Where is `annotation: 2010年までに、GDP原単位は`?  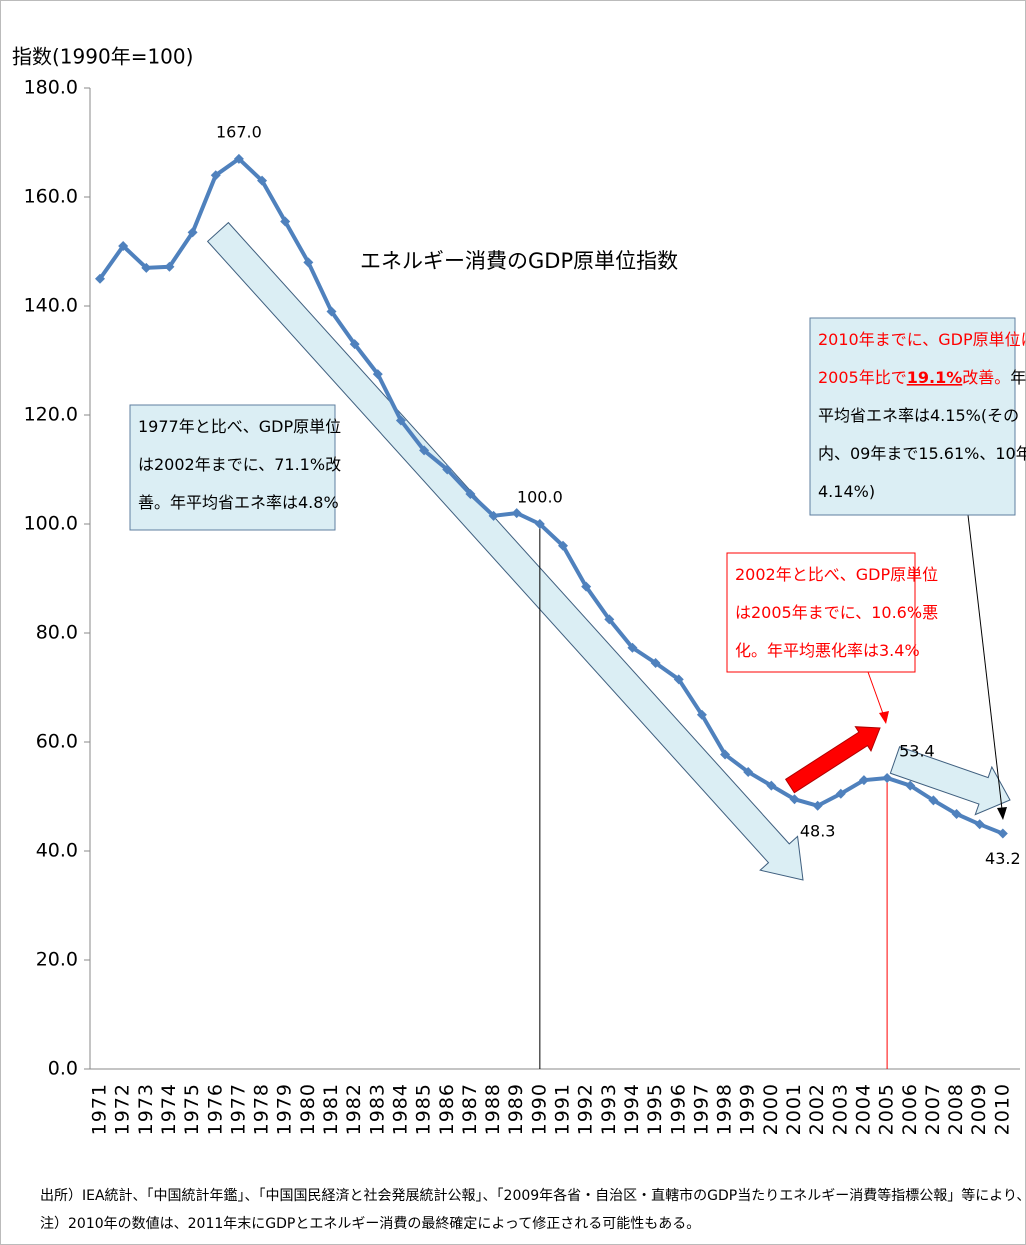
annotation: 2010年までに、GDP原単位は is located at coordinates (922, 339).